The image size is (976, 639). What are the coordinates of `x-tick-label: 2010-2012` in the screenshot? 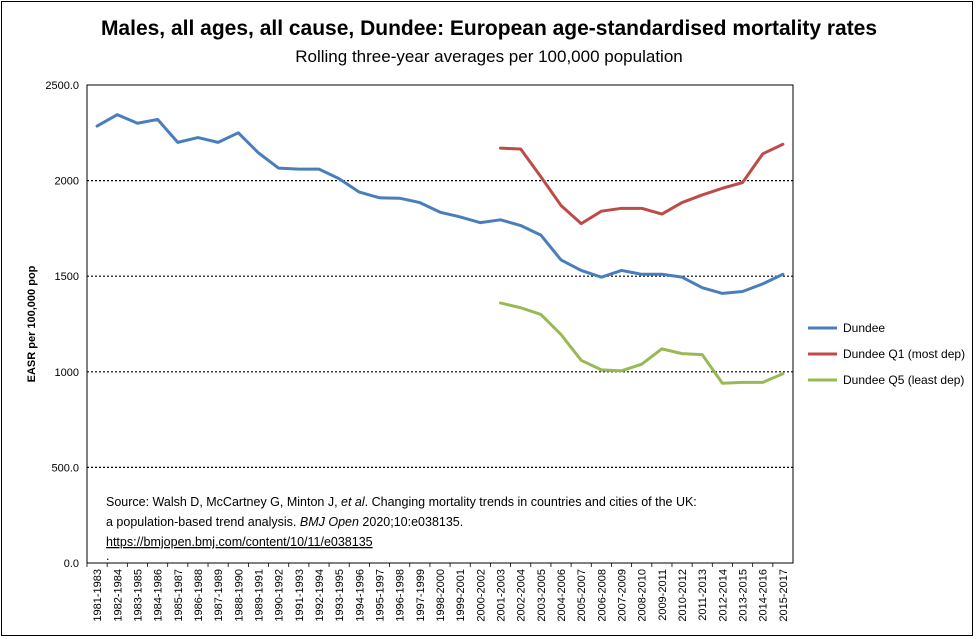 It's located at (683, 595).